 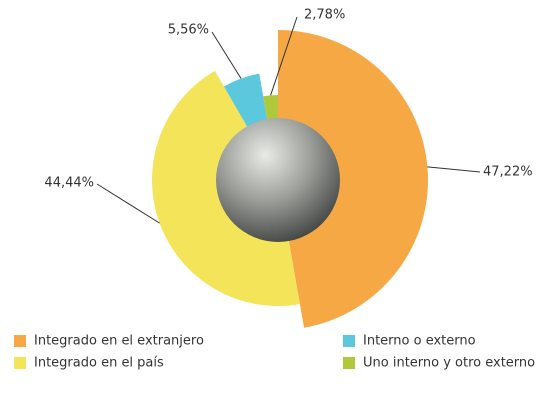 What do you see at coordinates (278, 180) in the screenshot?
I see `center-sphere` at bounding box center [278, 180].